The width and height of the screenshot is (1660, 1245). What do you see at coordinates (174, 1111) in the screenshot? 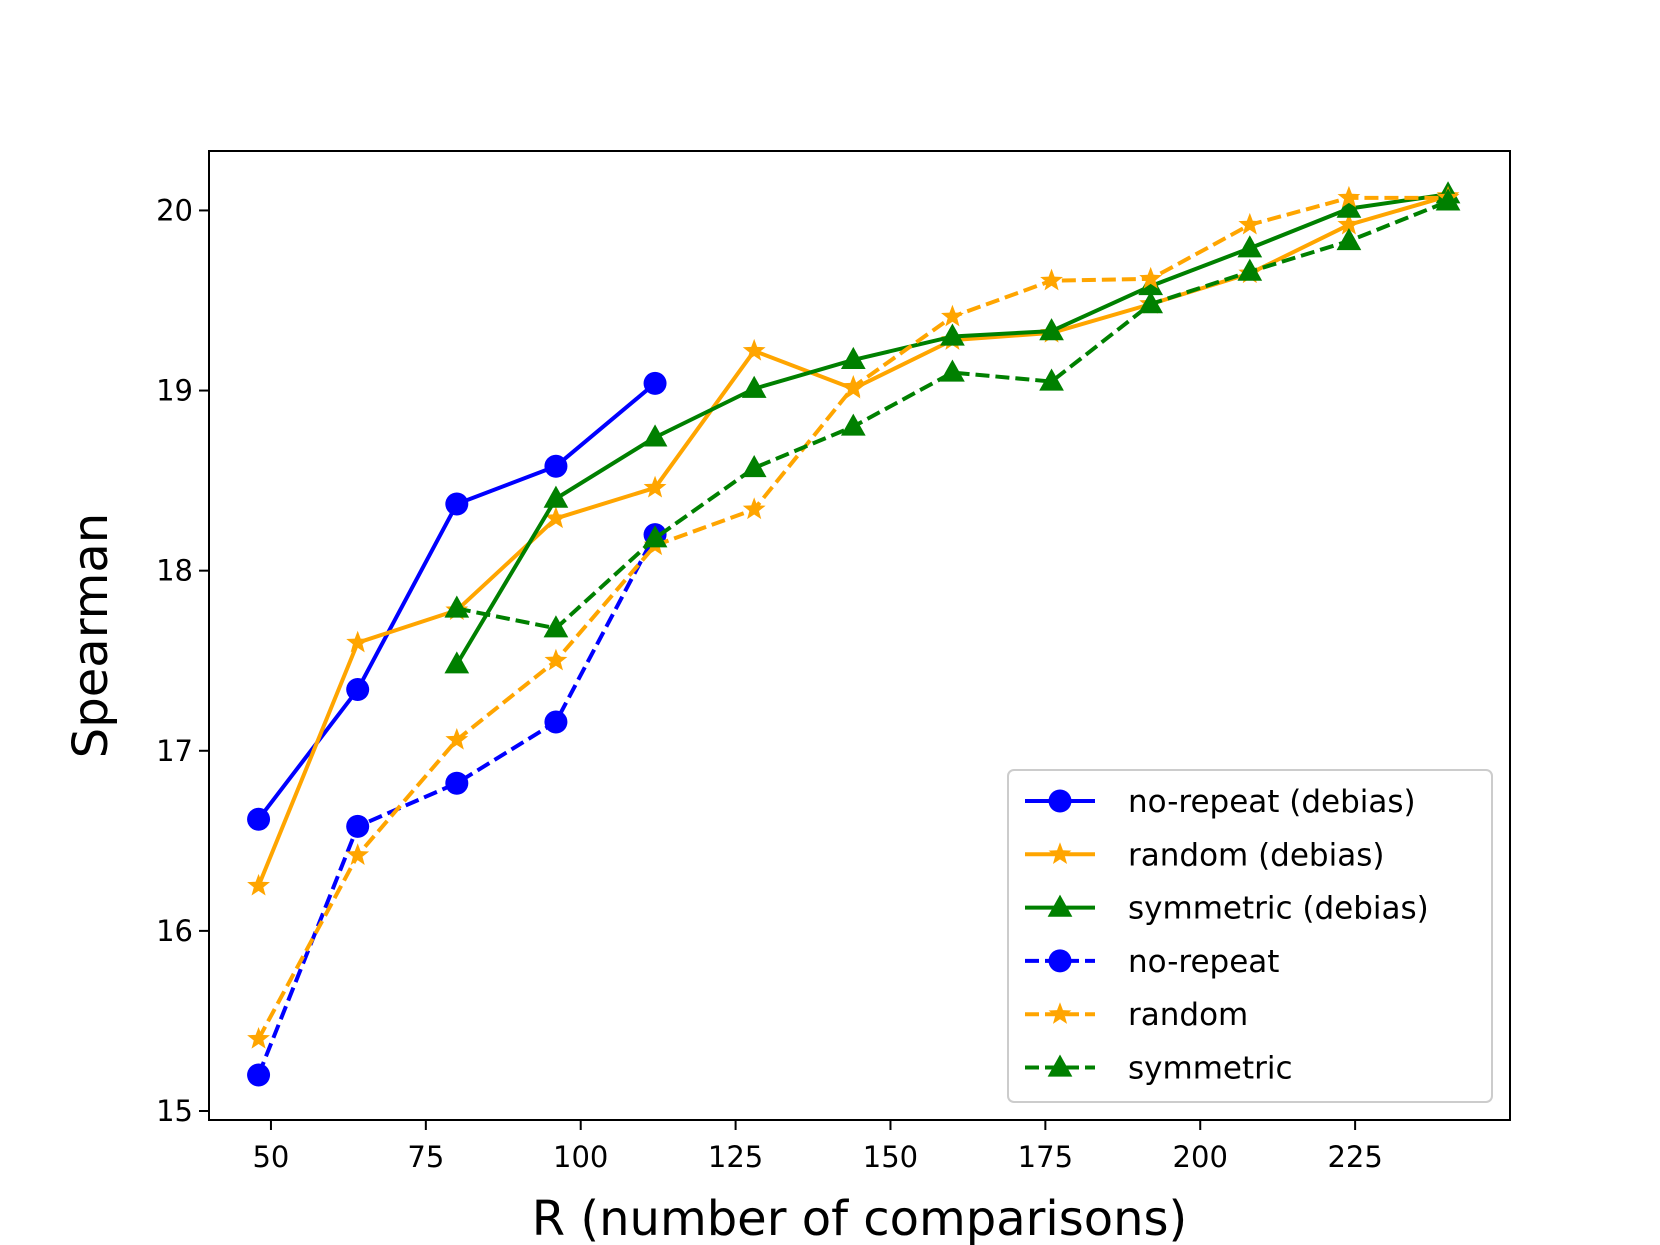
I see `y-tick-label: 15` at bounding box center [174, 1111].